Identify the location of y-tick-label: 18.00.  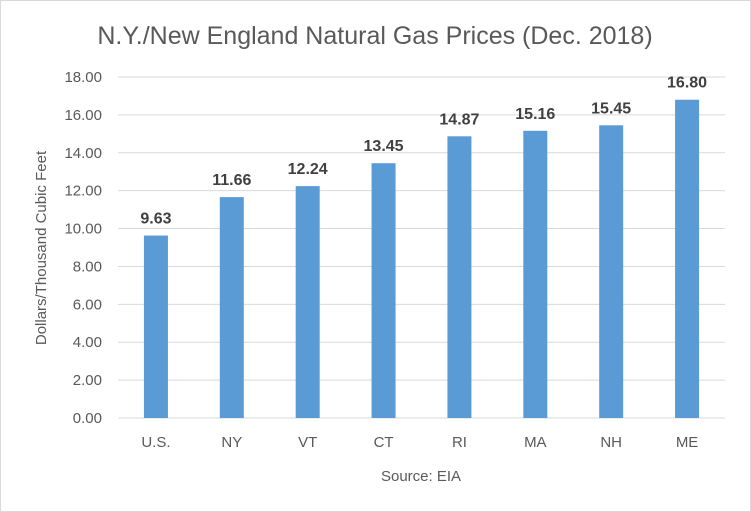
(83, 77).